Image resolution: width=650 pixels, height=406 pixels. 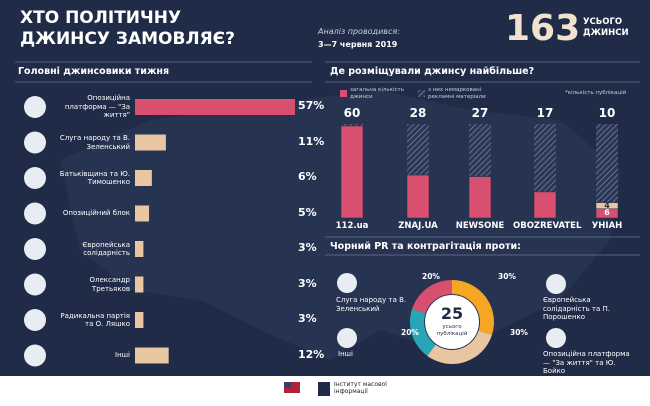 I want to click on category-label: УНІАН, so click(x=607, y=226).